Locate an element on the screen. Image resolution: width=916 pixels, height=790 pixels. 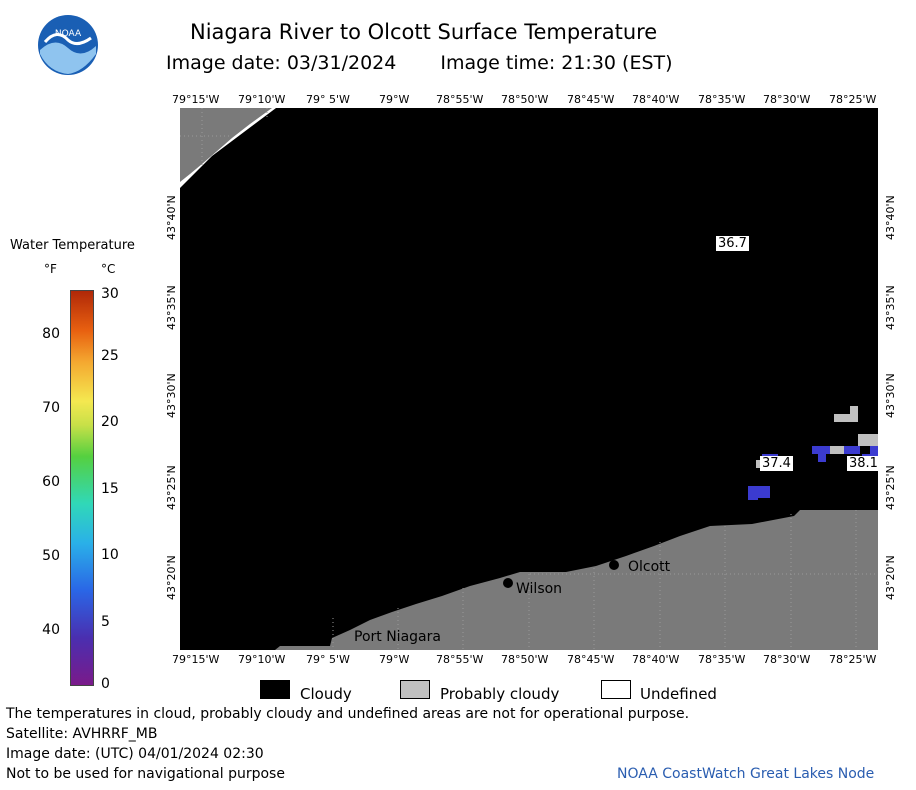
noaa-logo-icon: NOAA is located at coordinates (68, 45).